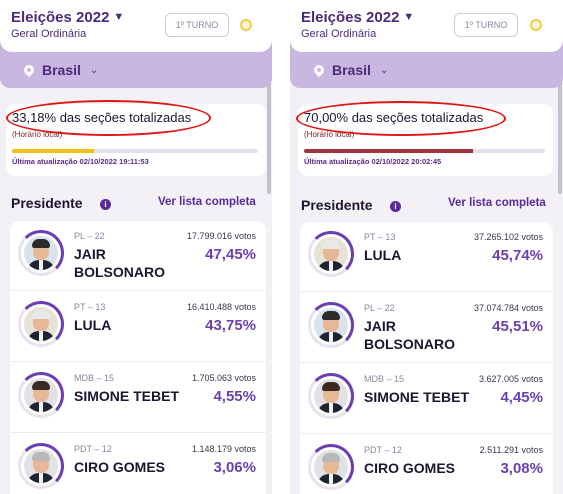  I want to click on candidate-row: PDT – 12 1.148.179 votos CIRO GOMES 3,06%, so click(138, 464).